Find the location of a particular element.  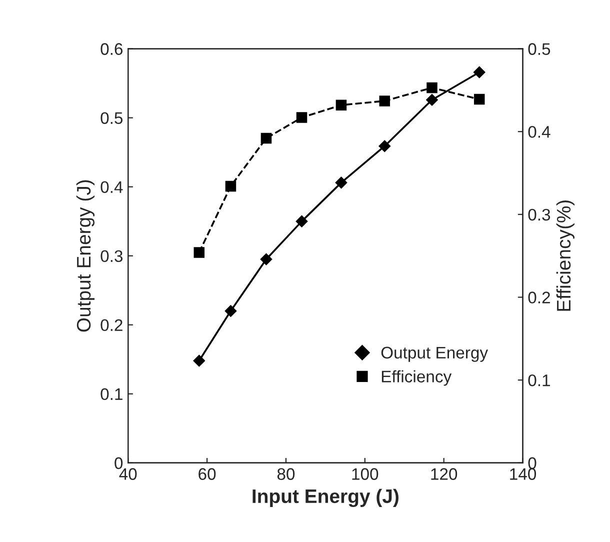

y-tick-label: 0.6 is located at coordinates (111, 49).